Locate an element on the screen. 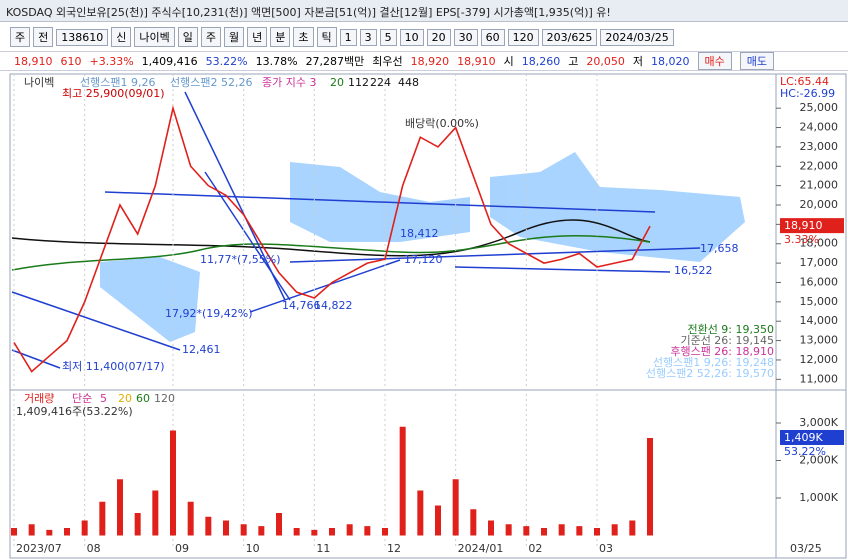 This screenshot has width=848, height=560. price: 18,910 is located at coordinates (33, 61).